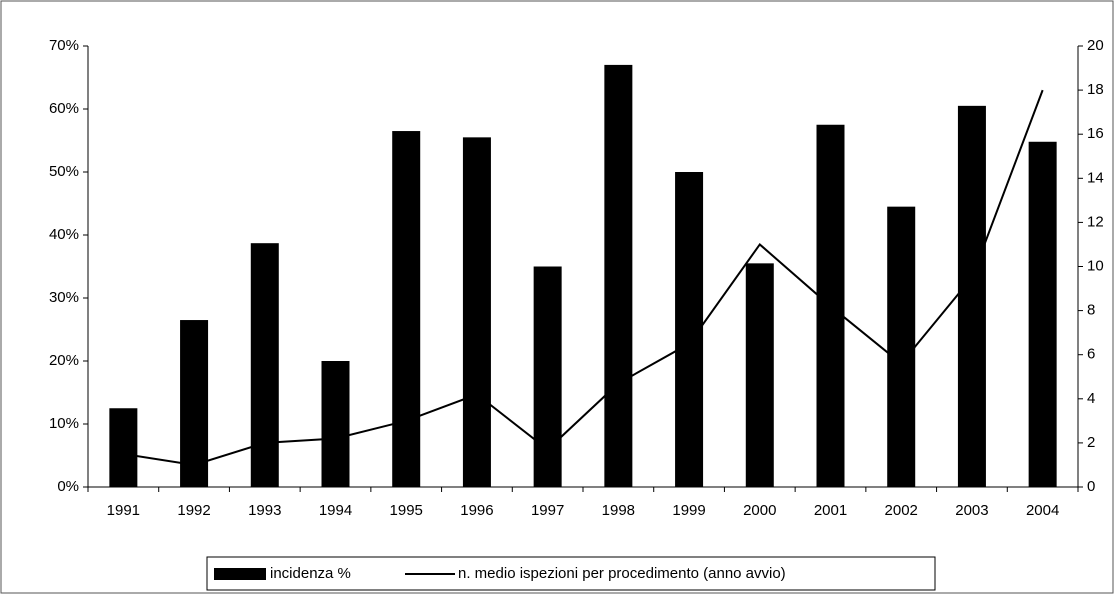  I want to click on y2-tick-label: 20, so click(1095, 45).